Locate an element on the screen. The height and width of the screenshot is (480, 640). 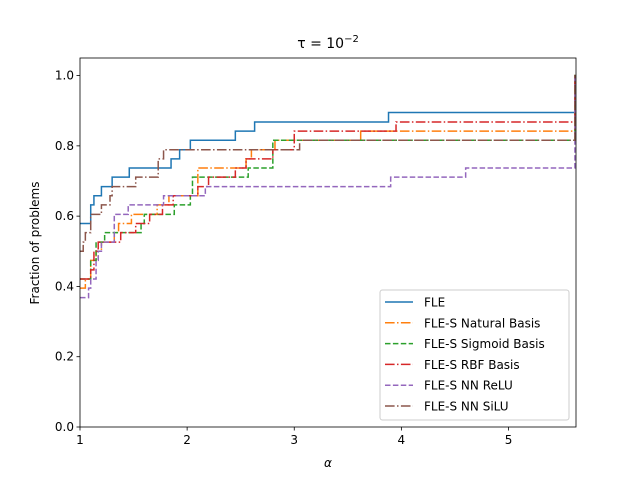
chart-title-exponent: −2 is located at coordinates (351, 39).